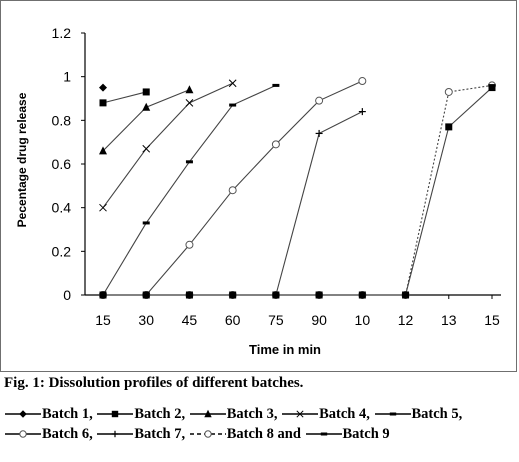 The image size is (519, 462). What do you see at coordinates (285, 349) in the screenshot?
I see `x-axis-label: Time in min` at bounding box center [285, 349].